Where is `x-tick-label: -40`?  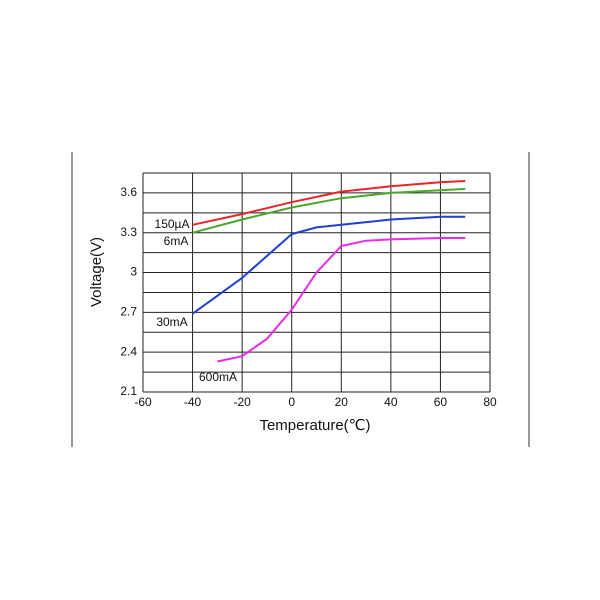 x-tick-label: -40 is located at coordinates (193, 402).